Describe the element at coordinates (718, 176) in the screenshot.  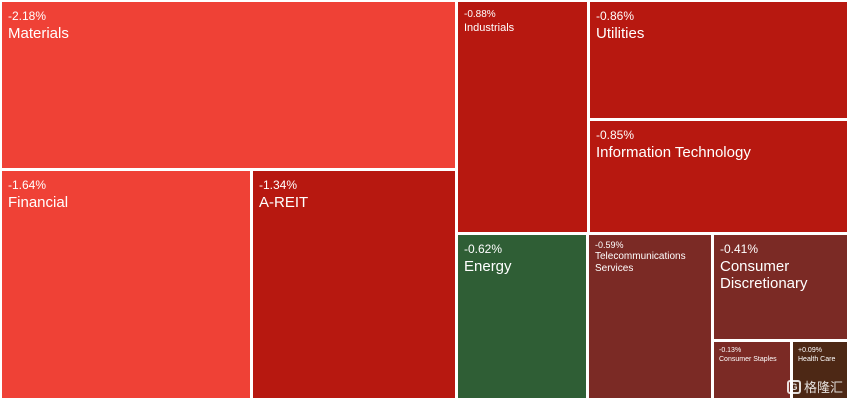
I see `treemap-tile-information-technology: -0.85% Information Technology` at that location.